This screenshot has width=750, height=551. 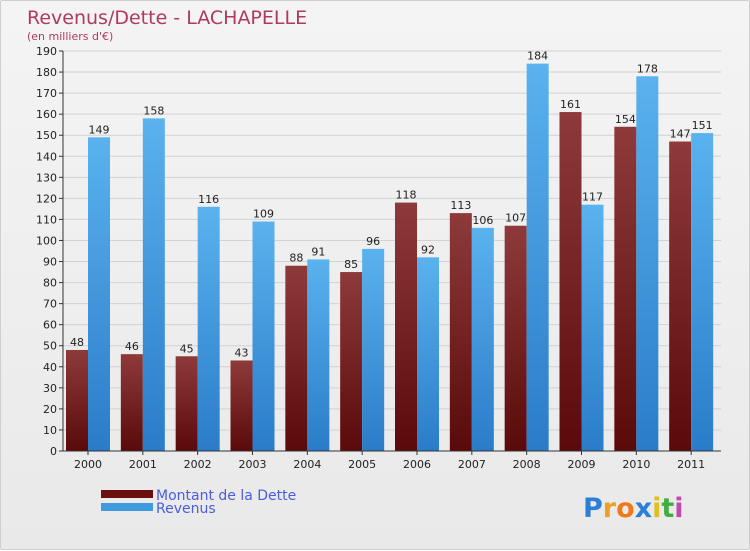 I want to click on y-tick-label: 160, so click(x=46, y=114).